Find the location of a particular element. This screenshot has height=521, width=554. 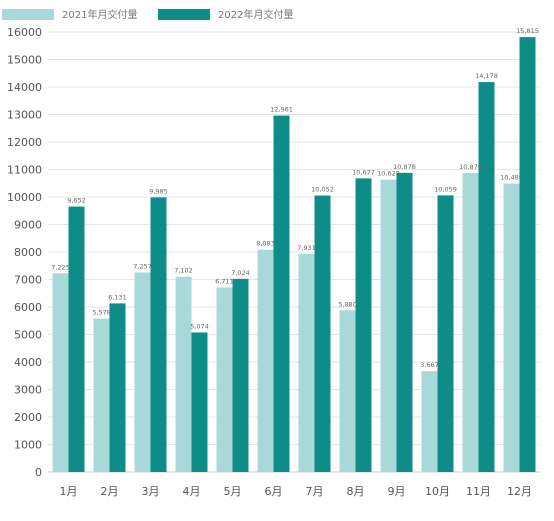

data-label-2021-8: 5,880 is located at coordinates (347, 304).